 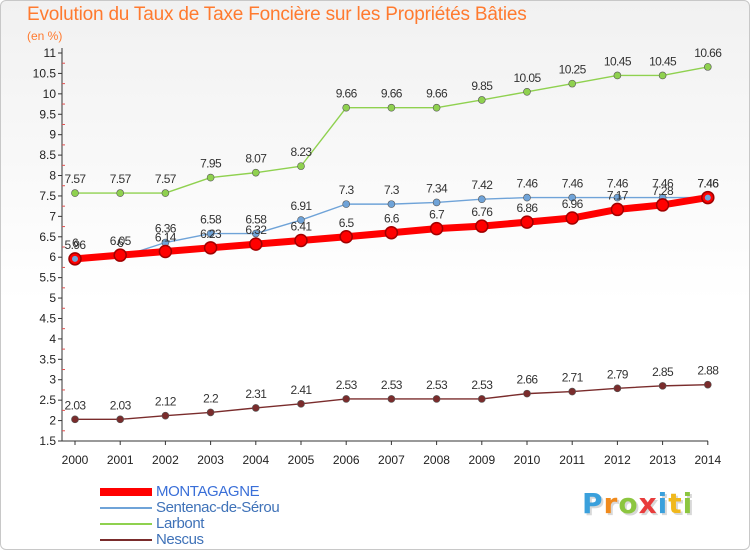 I want to click on y-tick-label: 7, so click(x=52, y=216).